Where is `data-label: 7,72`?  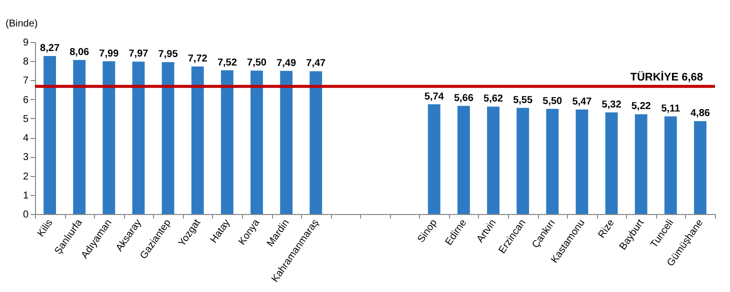
data-label: 7,72 is located at coordinates (198, 58).